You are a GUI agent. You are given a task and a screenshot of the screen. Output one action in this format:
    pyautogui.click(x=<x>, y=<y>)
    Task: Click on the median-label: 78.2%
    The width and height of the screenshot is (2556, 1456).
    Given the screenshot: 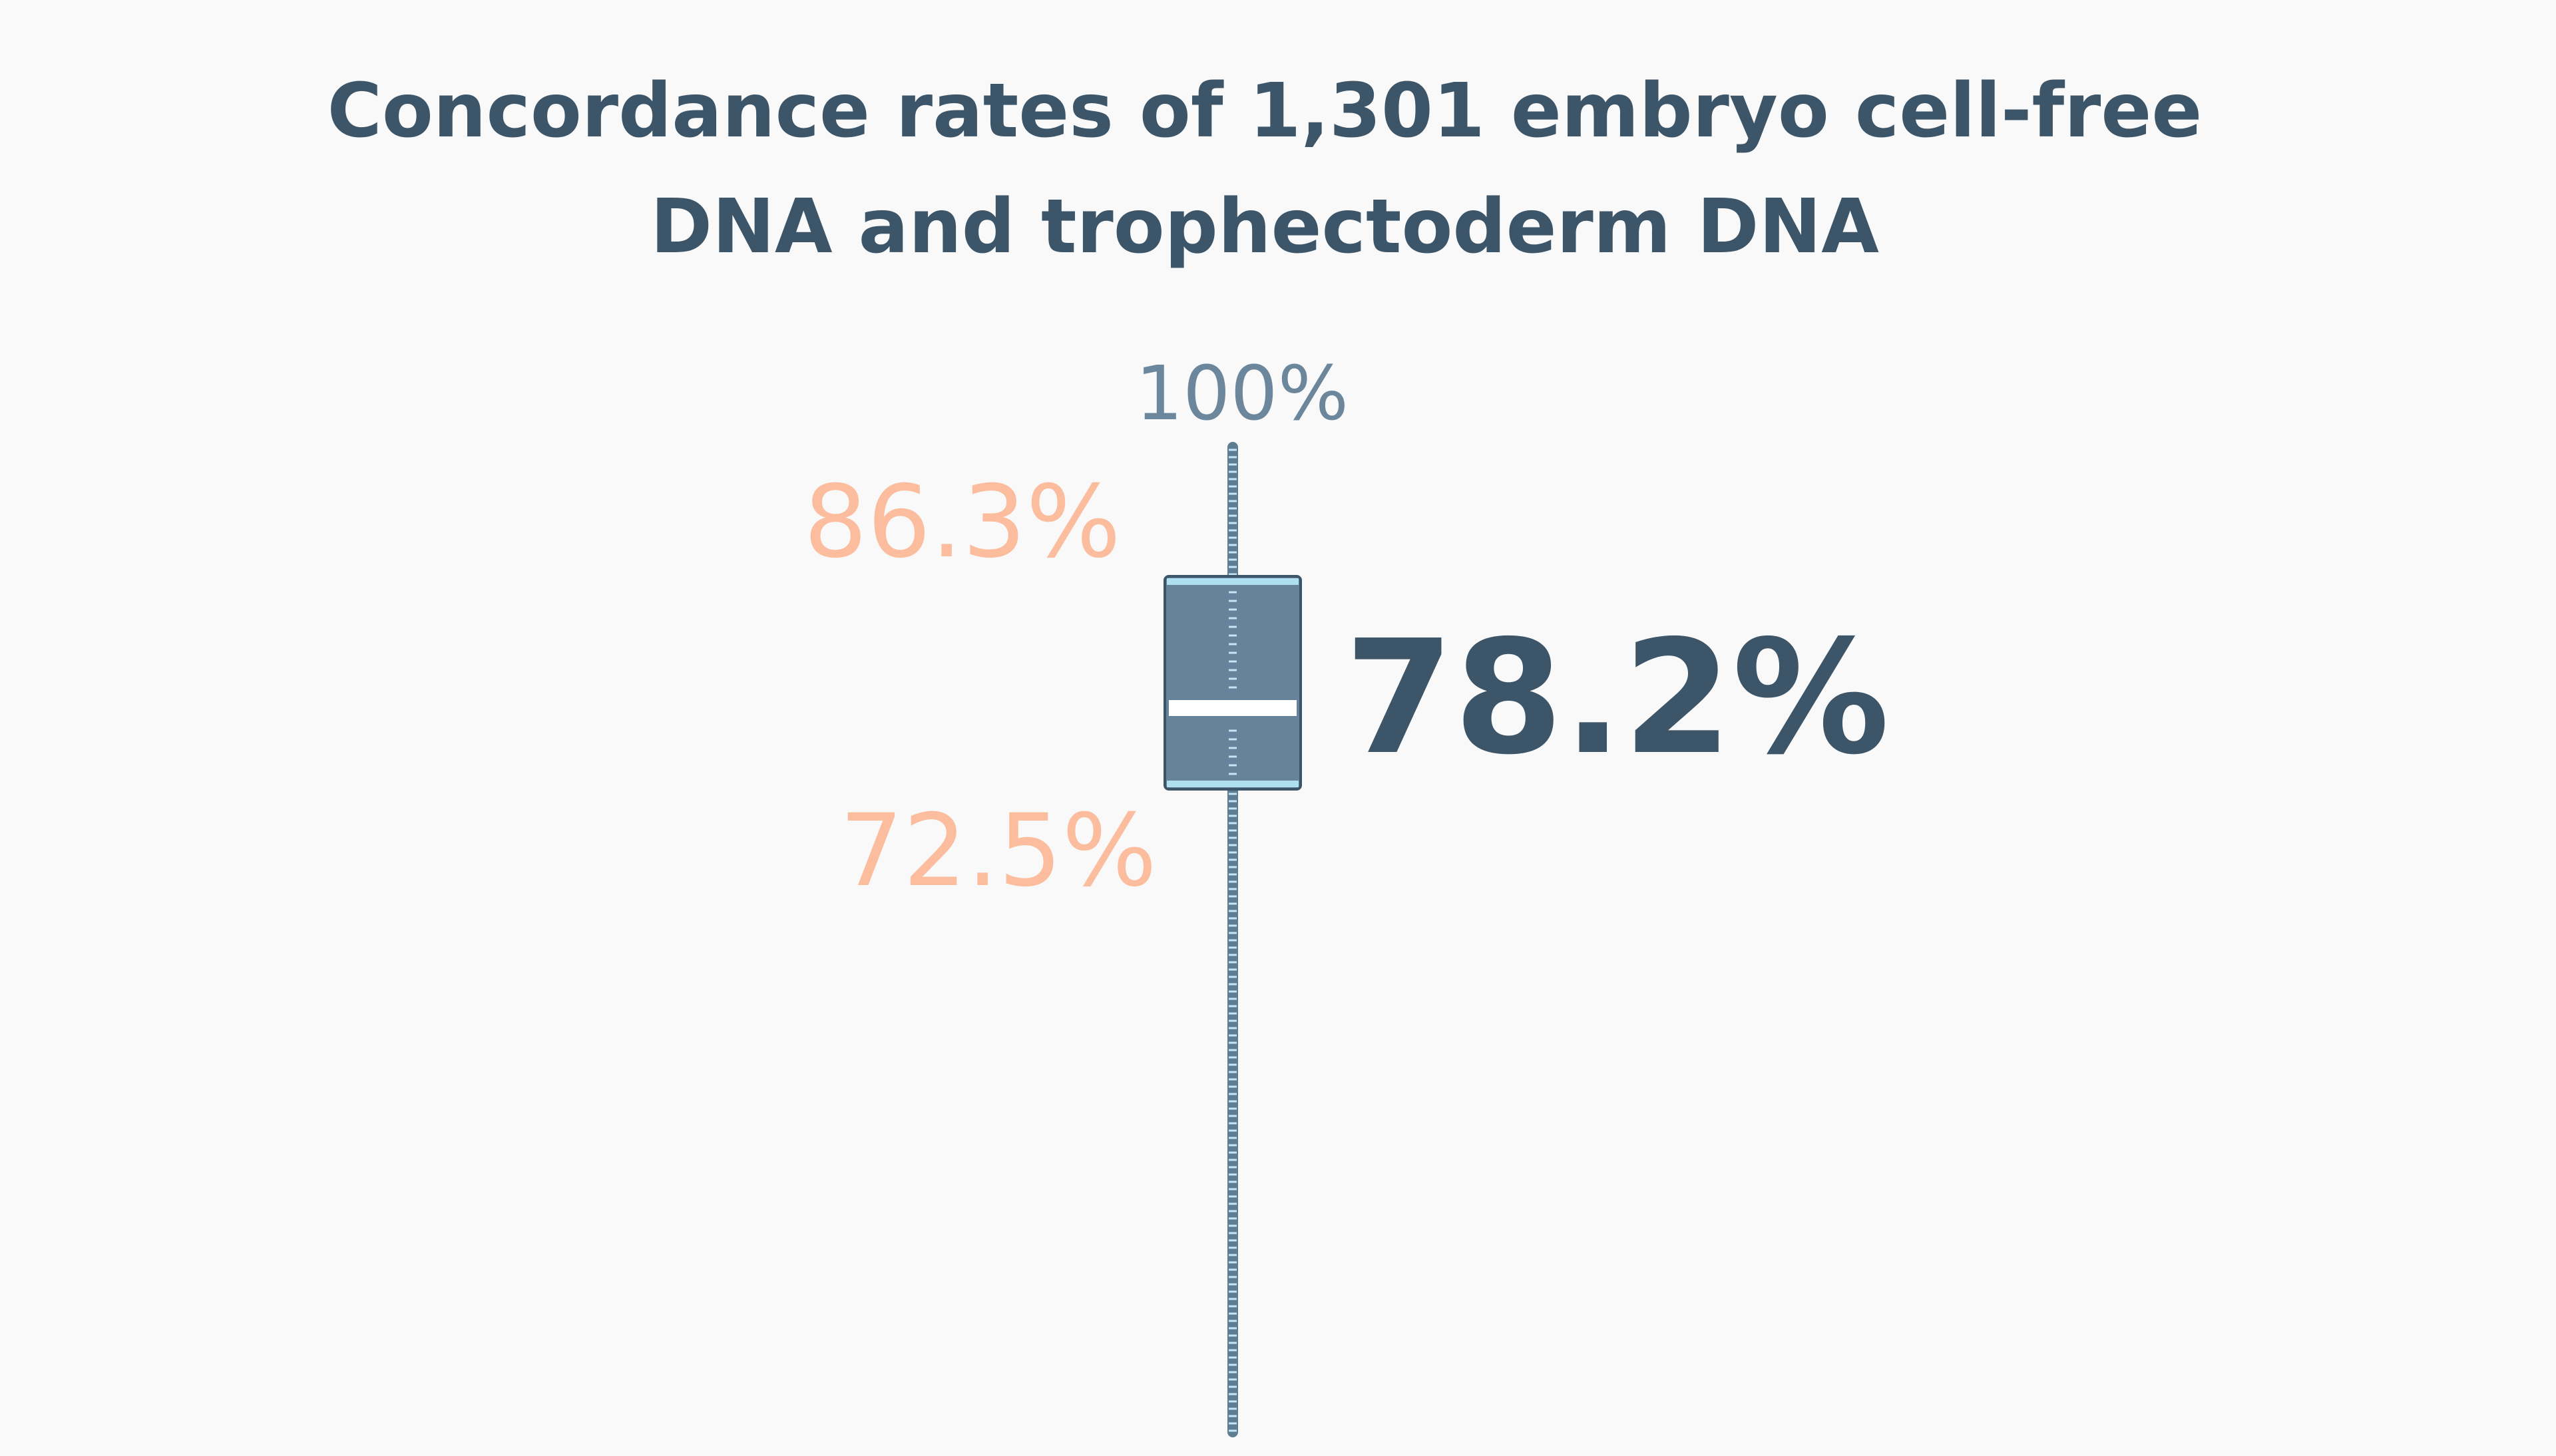 What is the action you would take?
    pyautogui.click(x=1617, y=698)
    